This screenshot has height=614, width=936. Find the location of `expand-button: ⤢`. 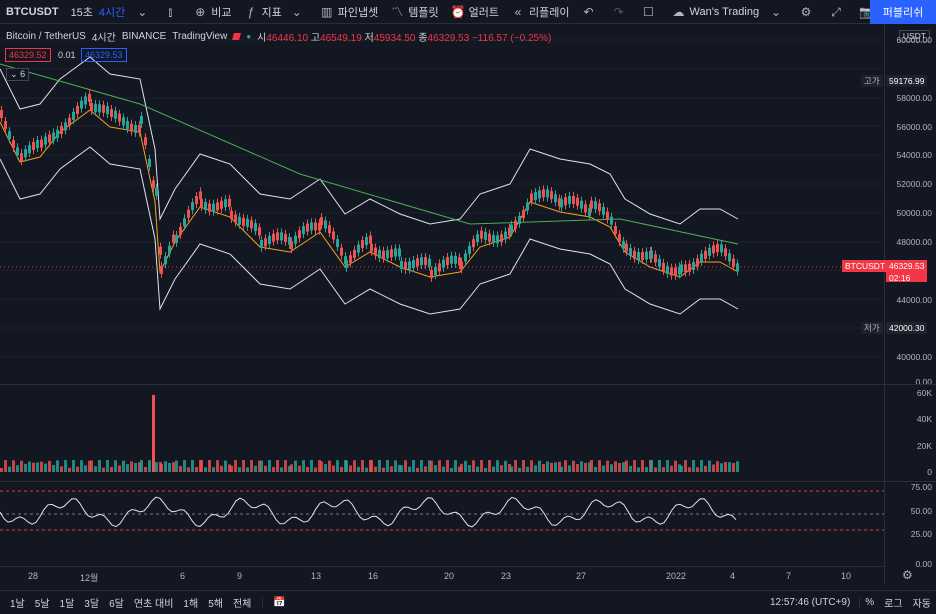

expand-button: ⤢ is located at coordinates (838, 12).